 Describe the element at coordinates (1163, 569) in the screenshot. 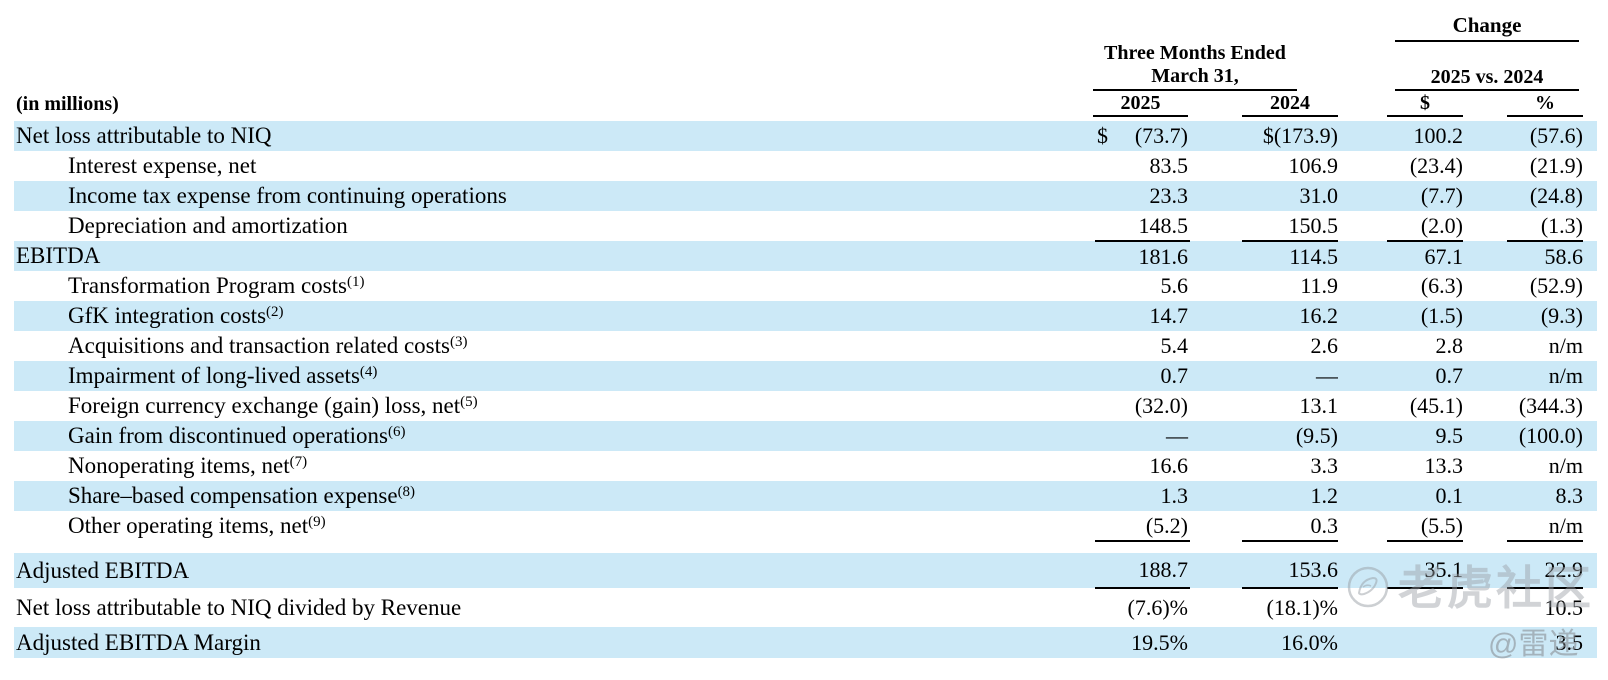

I see `value-2025-text: 188.7` at that location.